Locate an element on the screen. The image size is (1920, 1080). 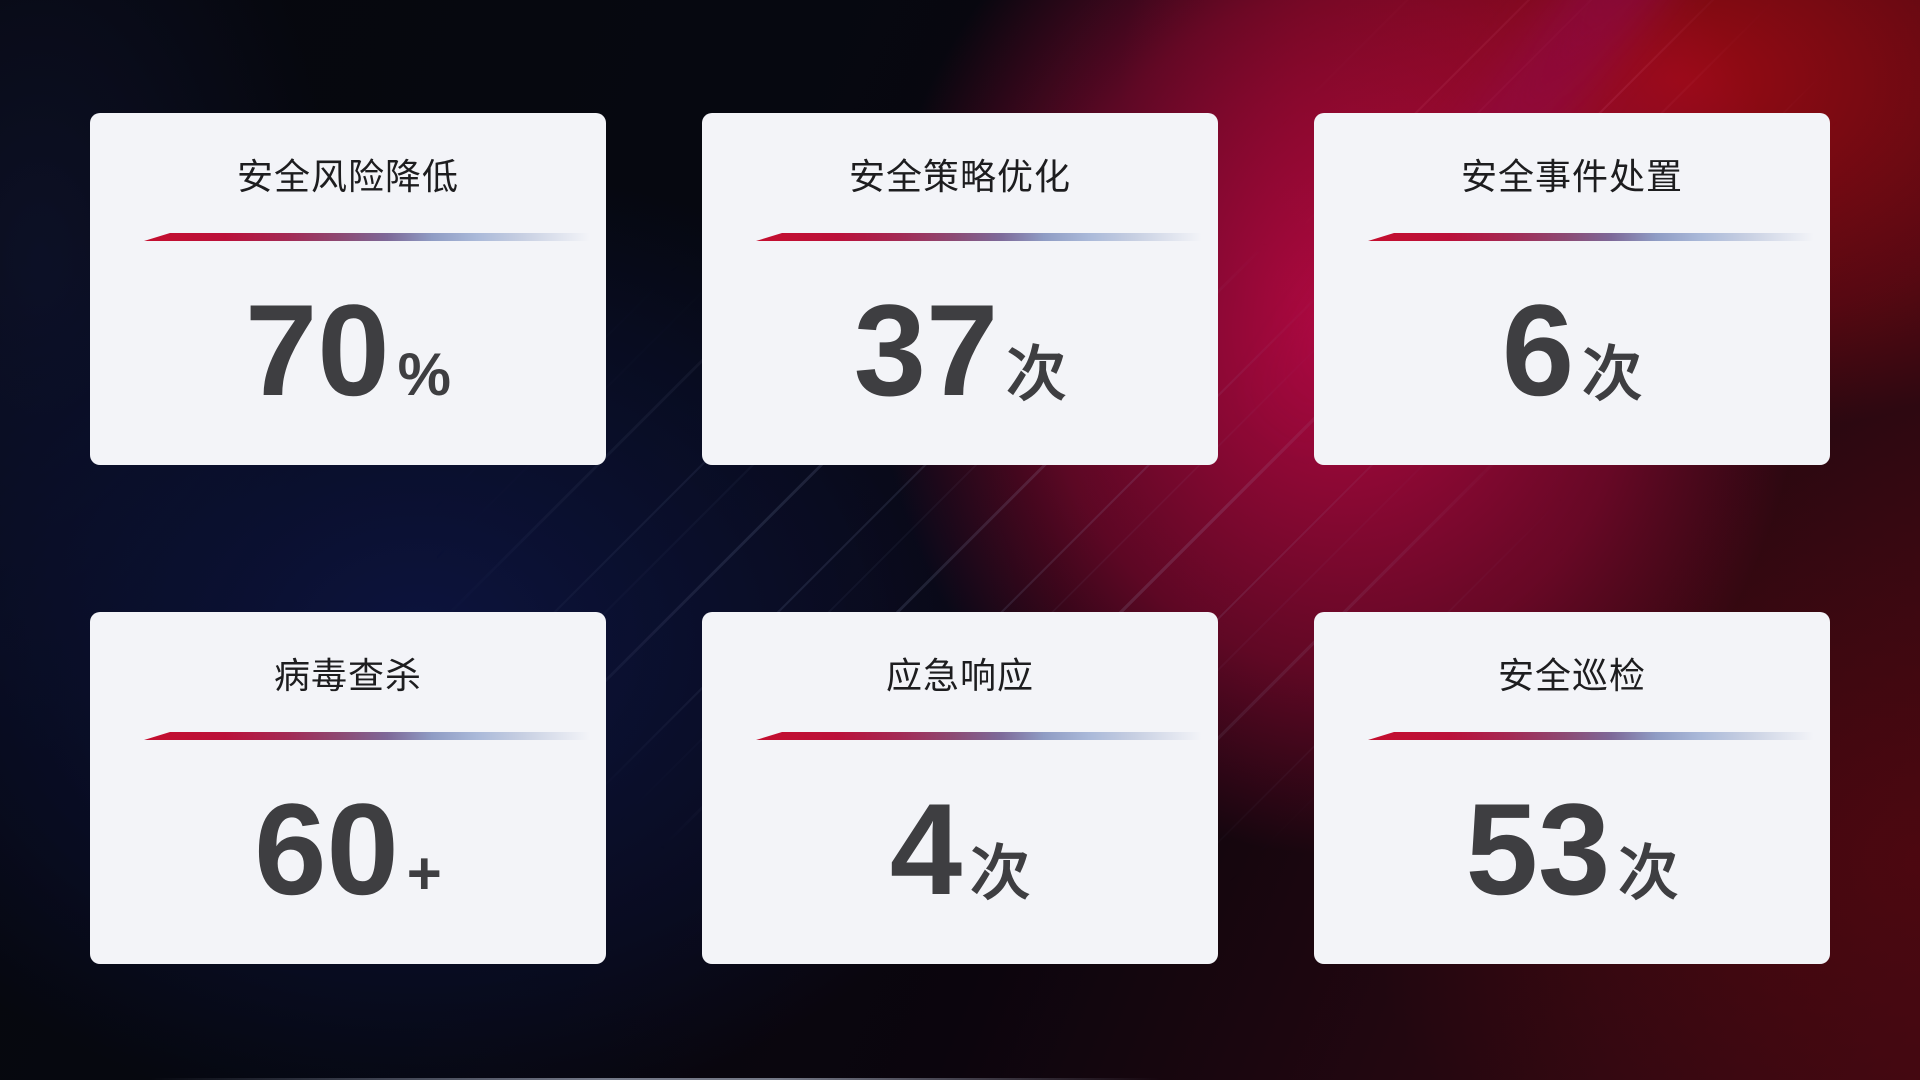
stat-card-title: 安全策略优化 is located at coordinates (959, 176).